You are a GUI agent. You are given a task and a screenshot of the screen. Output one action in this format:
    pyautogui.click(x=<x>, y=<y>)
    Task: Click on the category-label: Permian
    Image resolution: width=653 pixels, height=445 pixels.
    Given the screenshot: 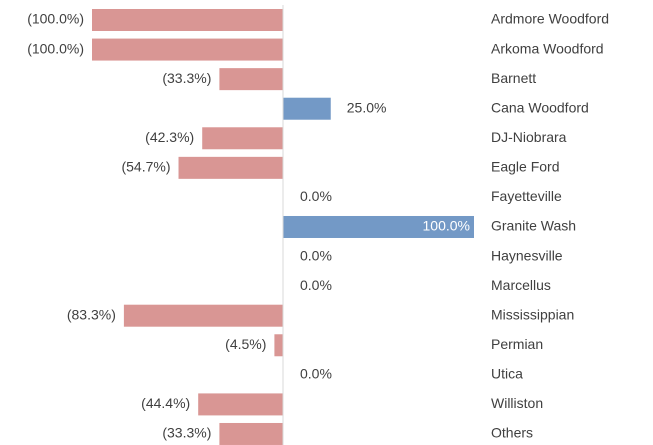 What is the action you would take?
    pyautogui.click(x=517, y=344)
    